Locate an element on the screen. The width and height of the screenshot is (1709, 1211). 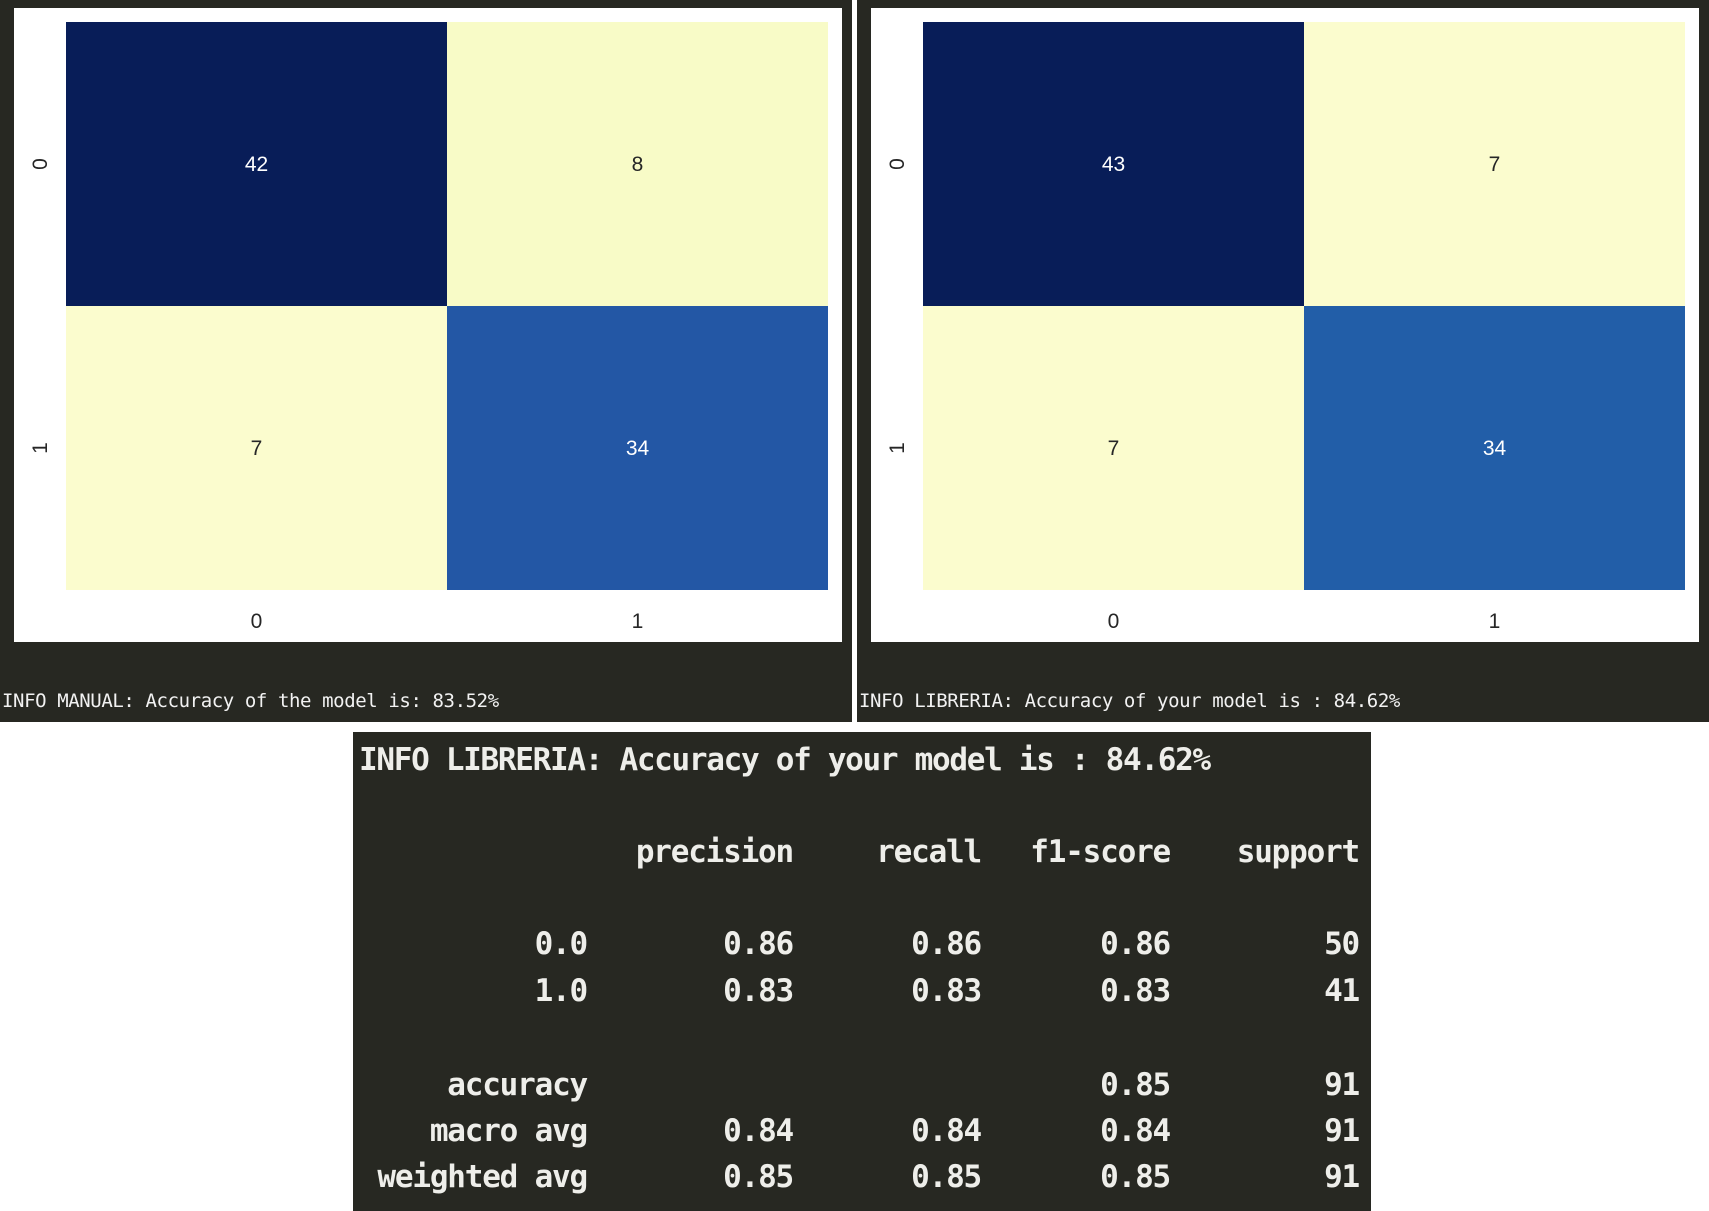
manual-heatmap-cell-value-0-1: 8 is located at coordinates (638, 164).